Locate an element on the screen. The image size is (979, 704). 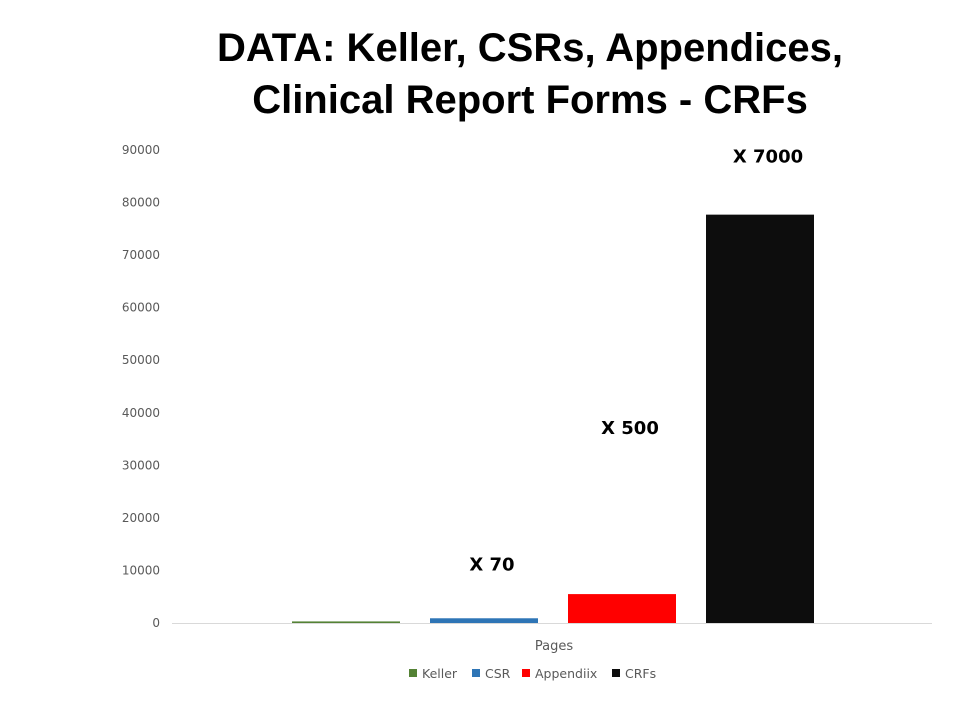
bar-crfs is located at coordinates (760, 419).